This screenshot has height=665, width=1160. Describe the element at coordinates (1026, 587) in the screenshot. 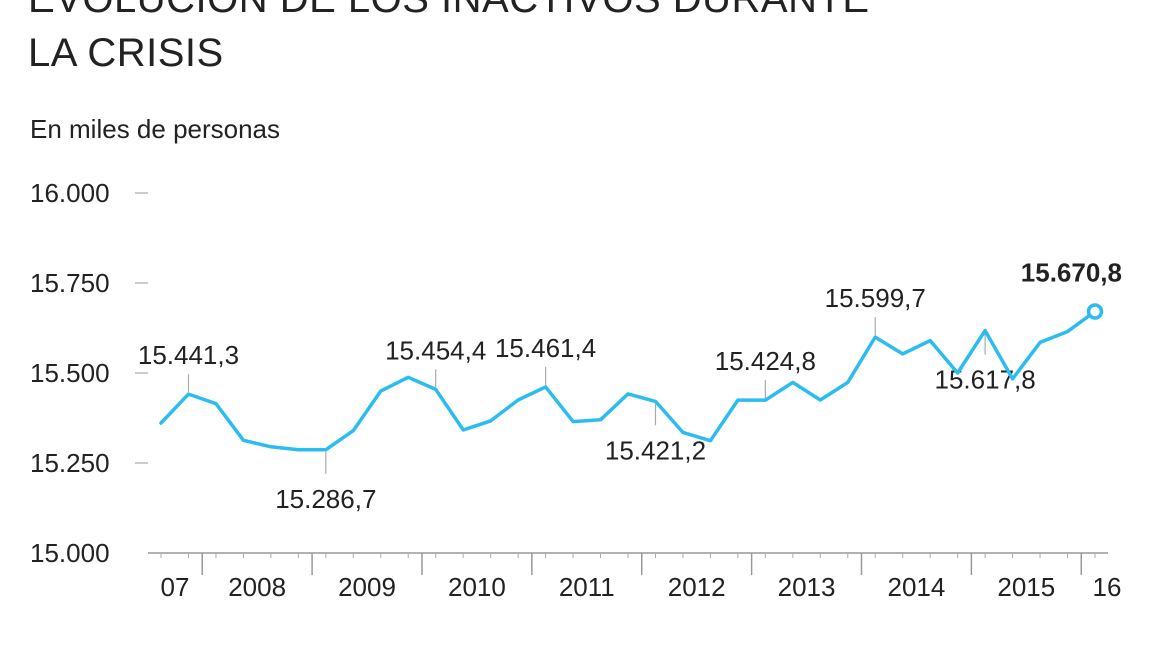

I see `x-year-label: 2015` at that location.